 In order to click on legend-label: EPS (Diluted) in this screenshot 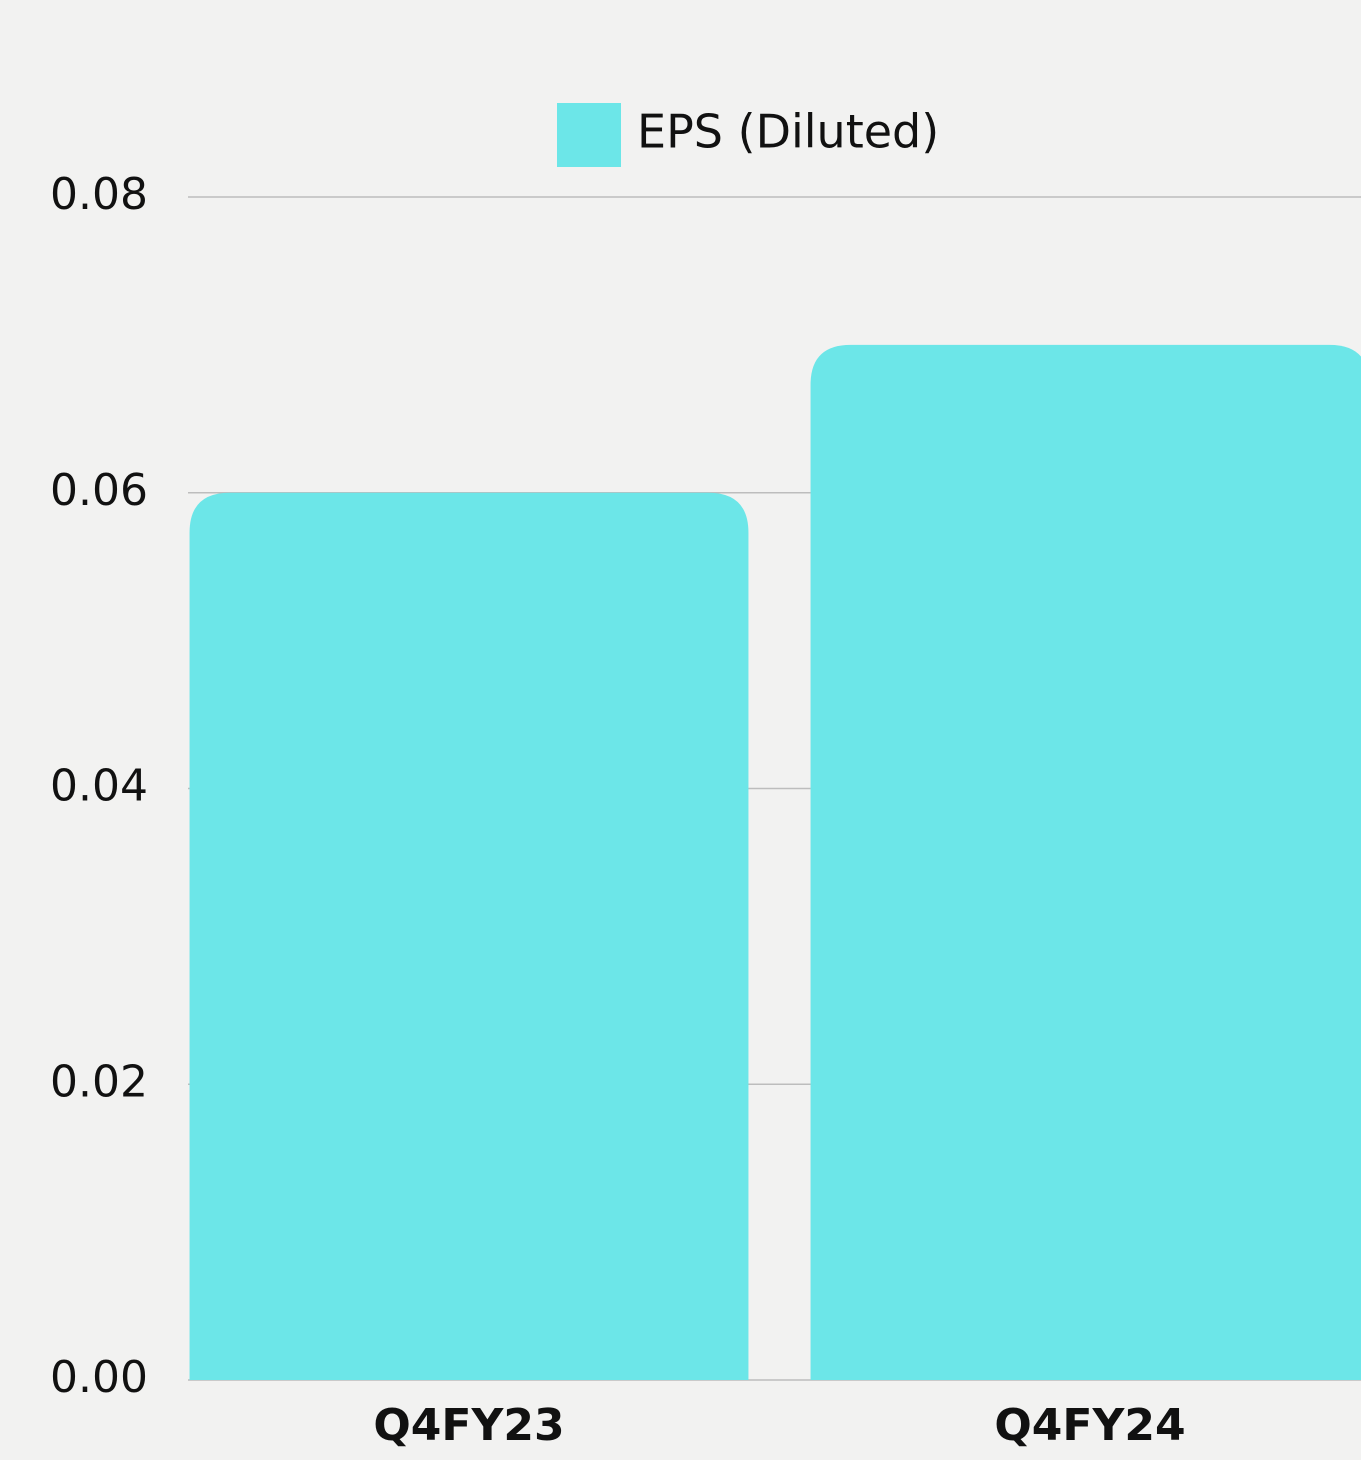, I will do `click(788, 132)`.